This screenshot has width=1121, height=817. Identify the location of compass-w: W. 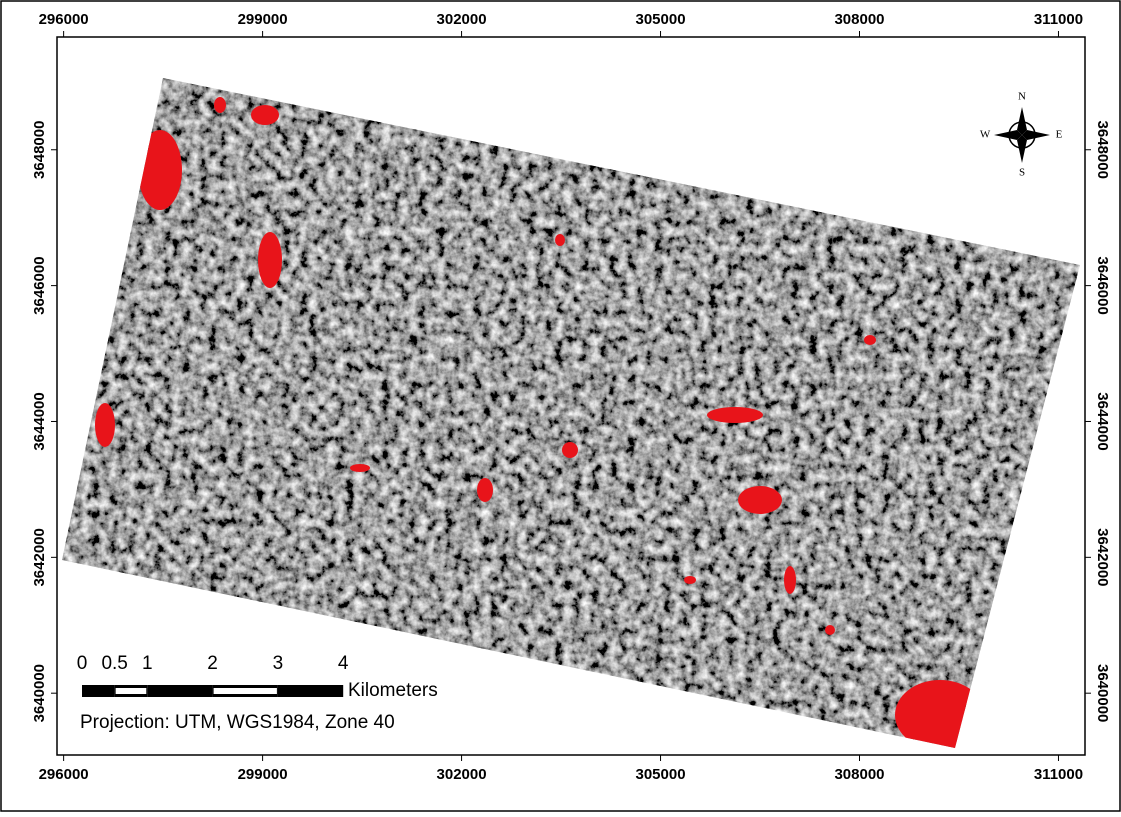
(985, 135).